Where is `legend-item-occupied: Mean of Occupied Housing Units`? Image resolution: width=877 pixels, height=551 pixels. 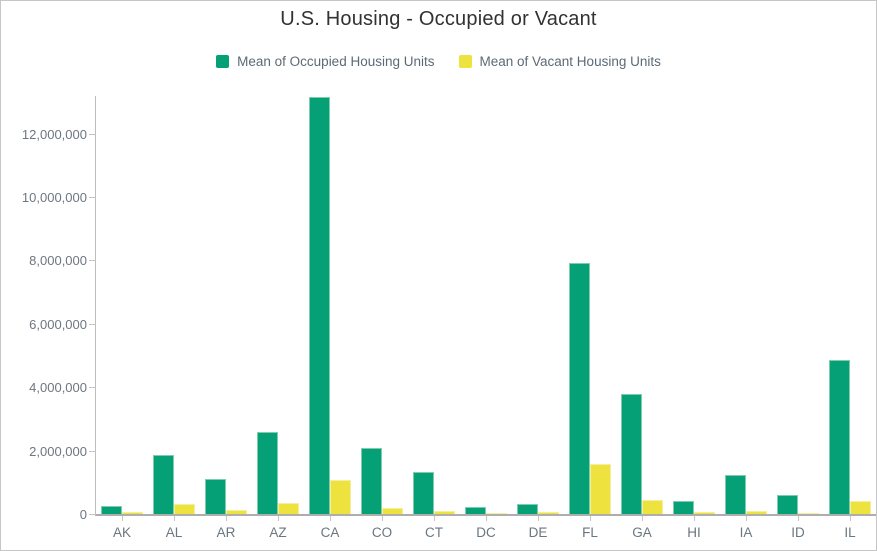
legend-item-occupied: Mean of Occupied Housing Units is located at coordinates (325, 61).